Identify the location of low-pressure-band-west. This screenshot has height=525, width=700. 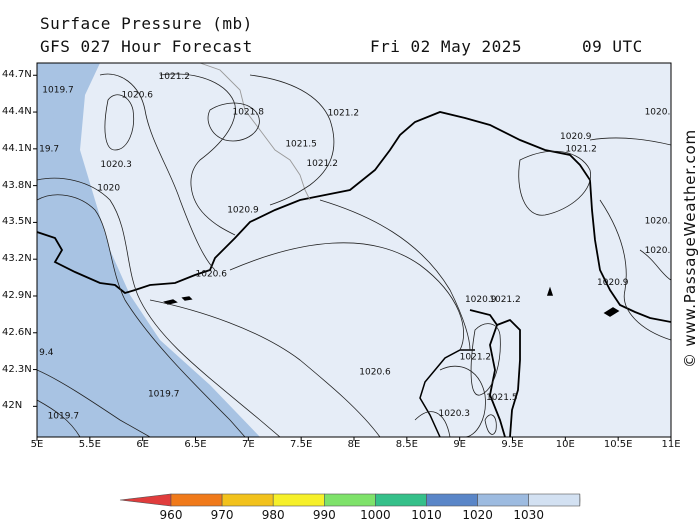
(48, 151).